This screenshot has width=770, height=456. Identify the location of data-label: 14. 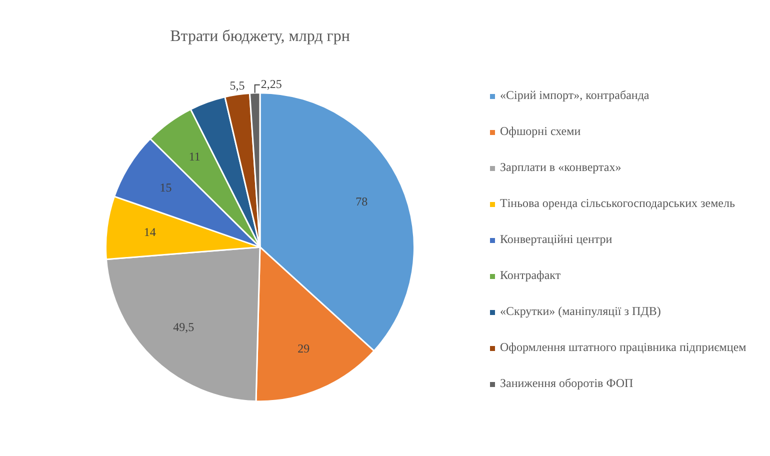
(150, 232).